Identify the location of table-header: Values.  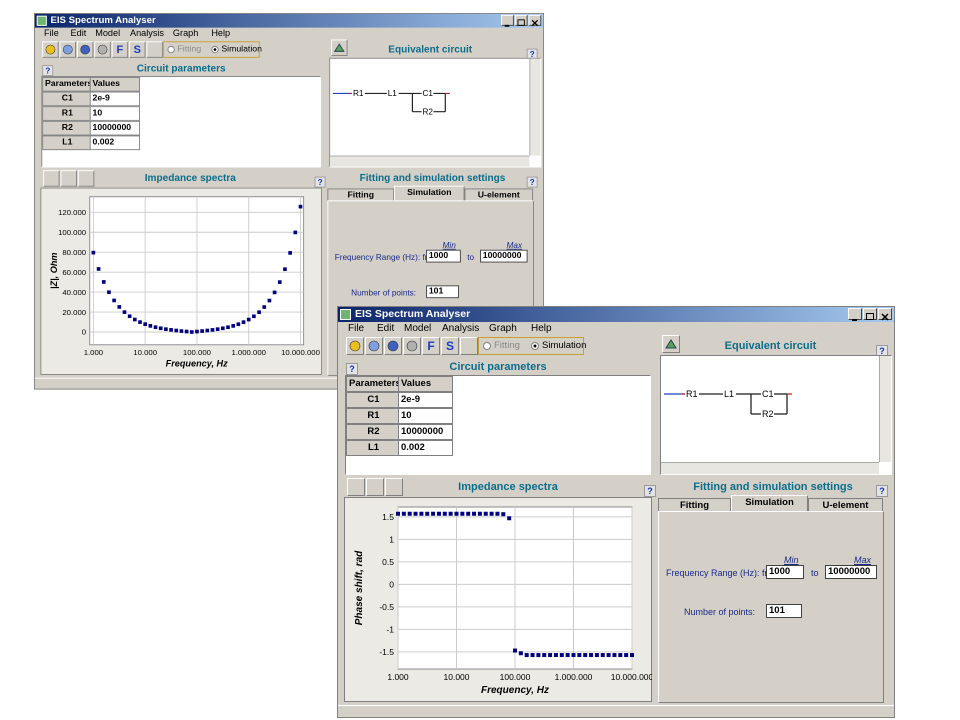
(115, 84).